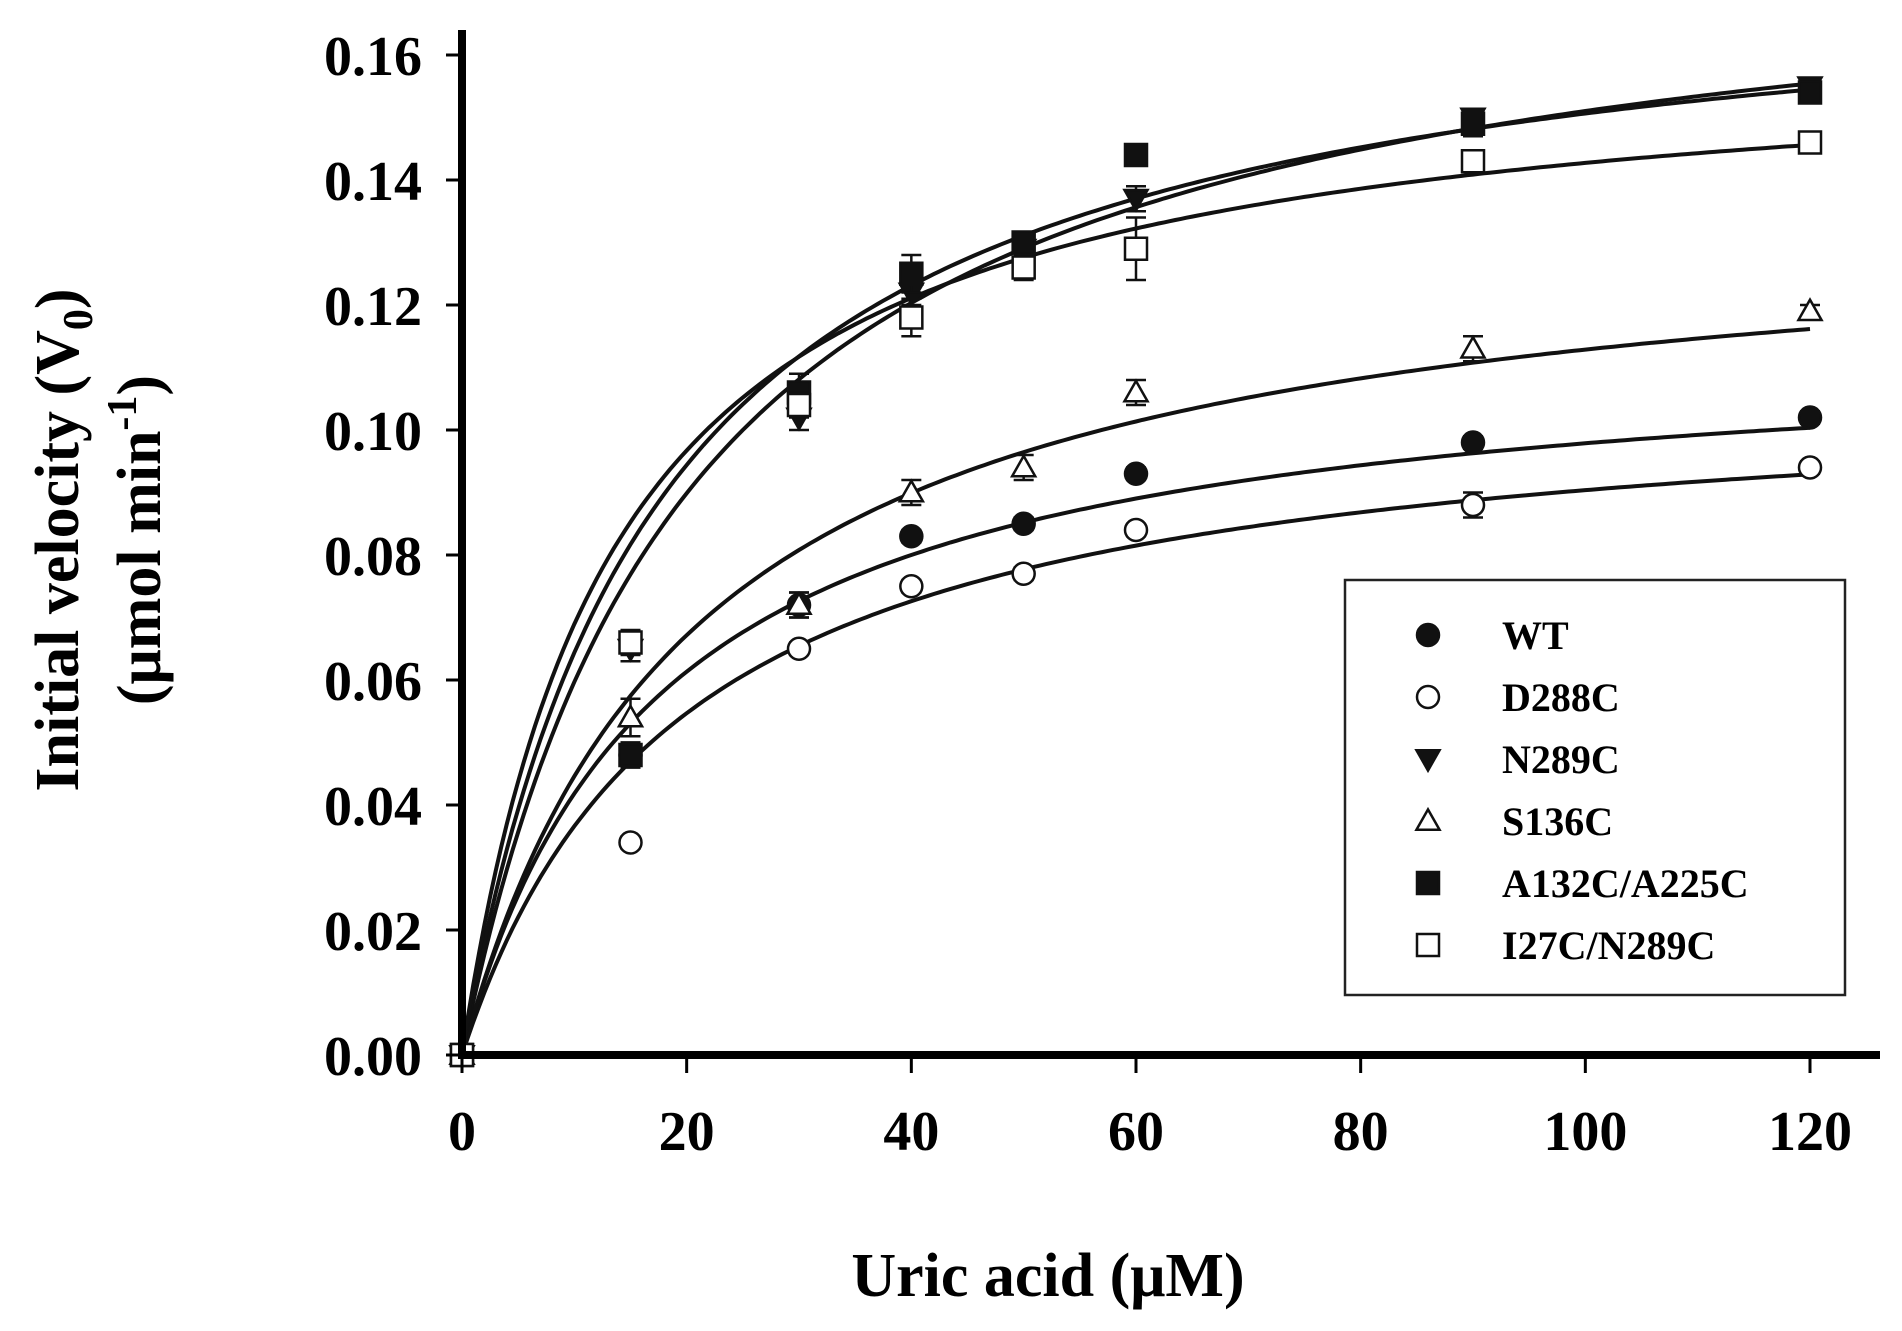  I want to click on y-tick-label: 0.16, so click(373, 57).